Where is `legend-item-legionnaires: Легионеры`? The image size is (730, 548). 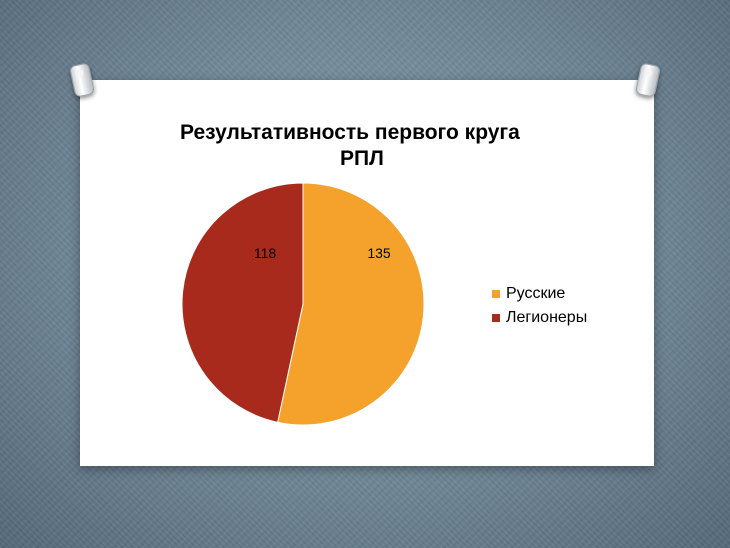 legend-item-legionnaires: Легионеры is located at coordinates (539, 318).